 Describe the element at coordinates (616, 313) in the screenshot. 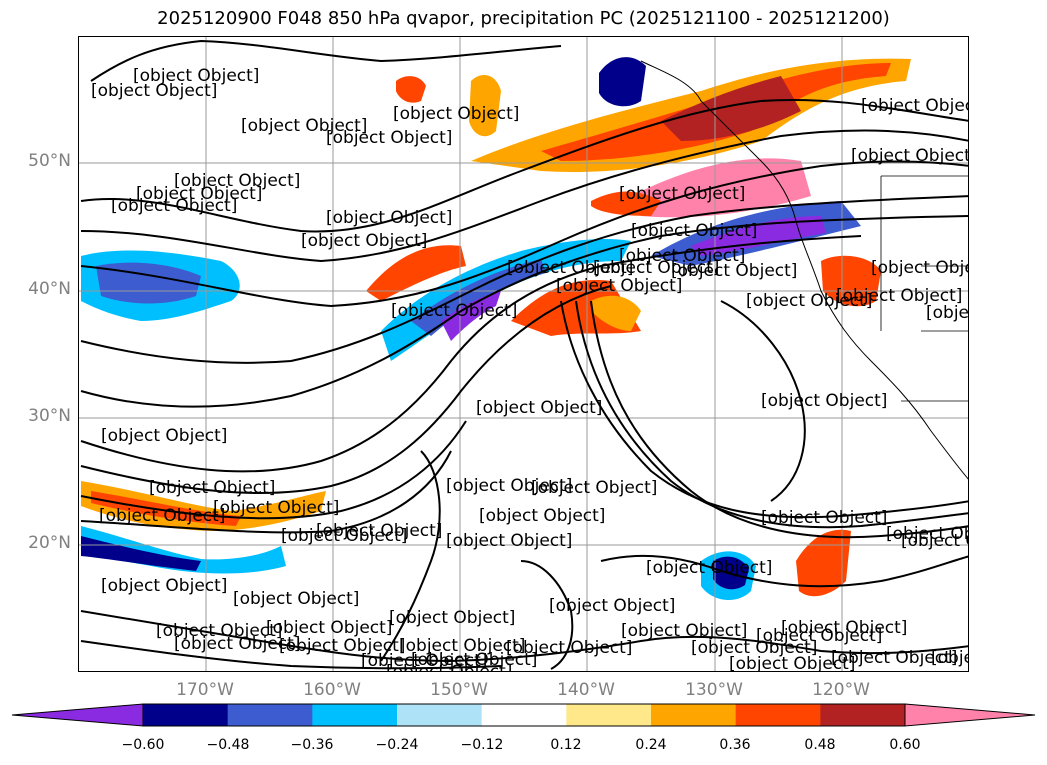

I see `precip-positive-mid-orange` at that location.